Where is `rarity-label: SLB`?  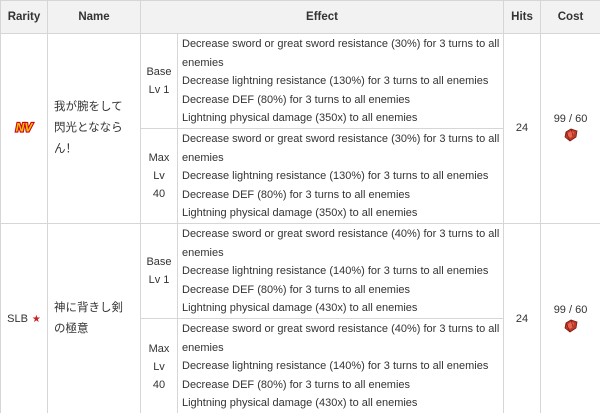
rarity-label: SLB is located at coordinates (17, 319).